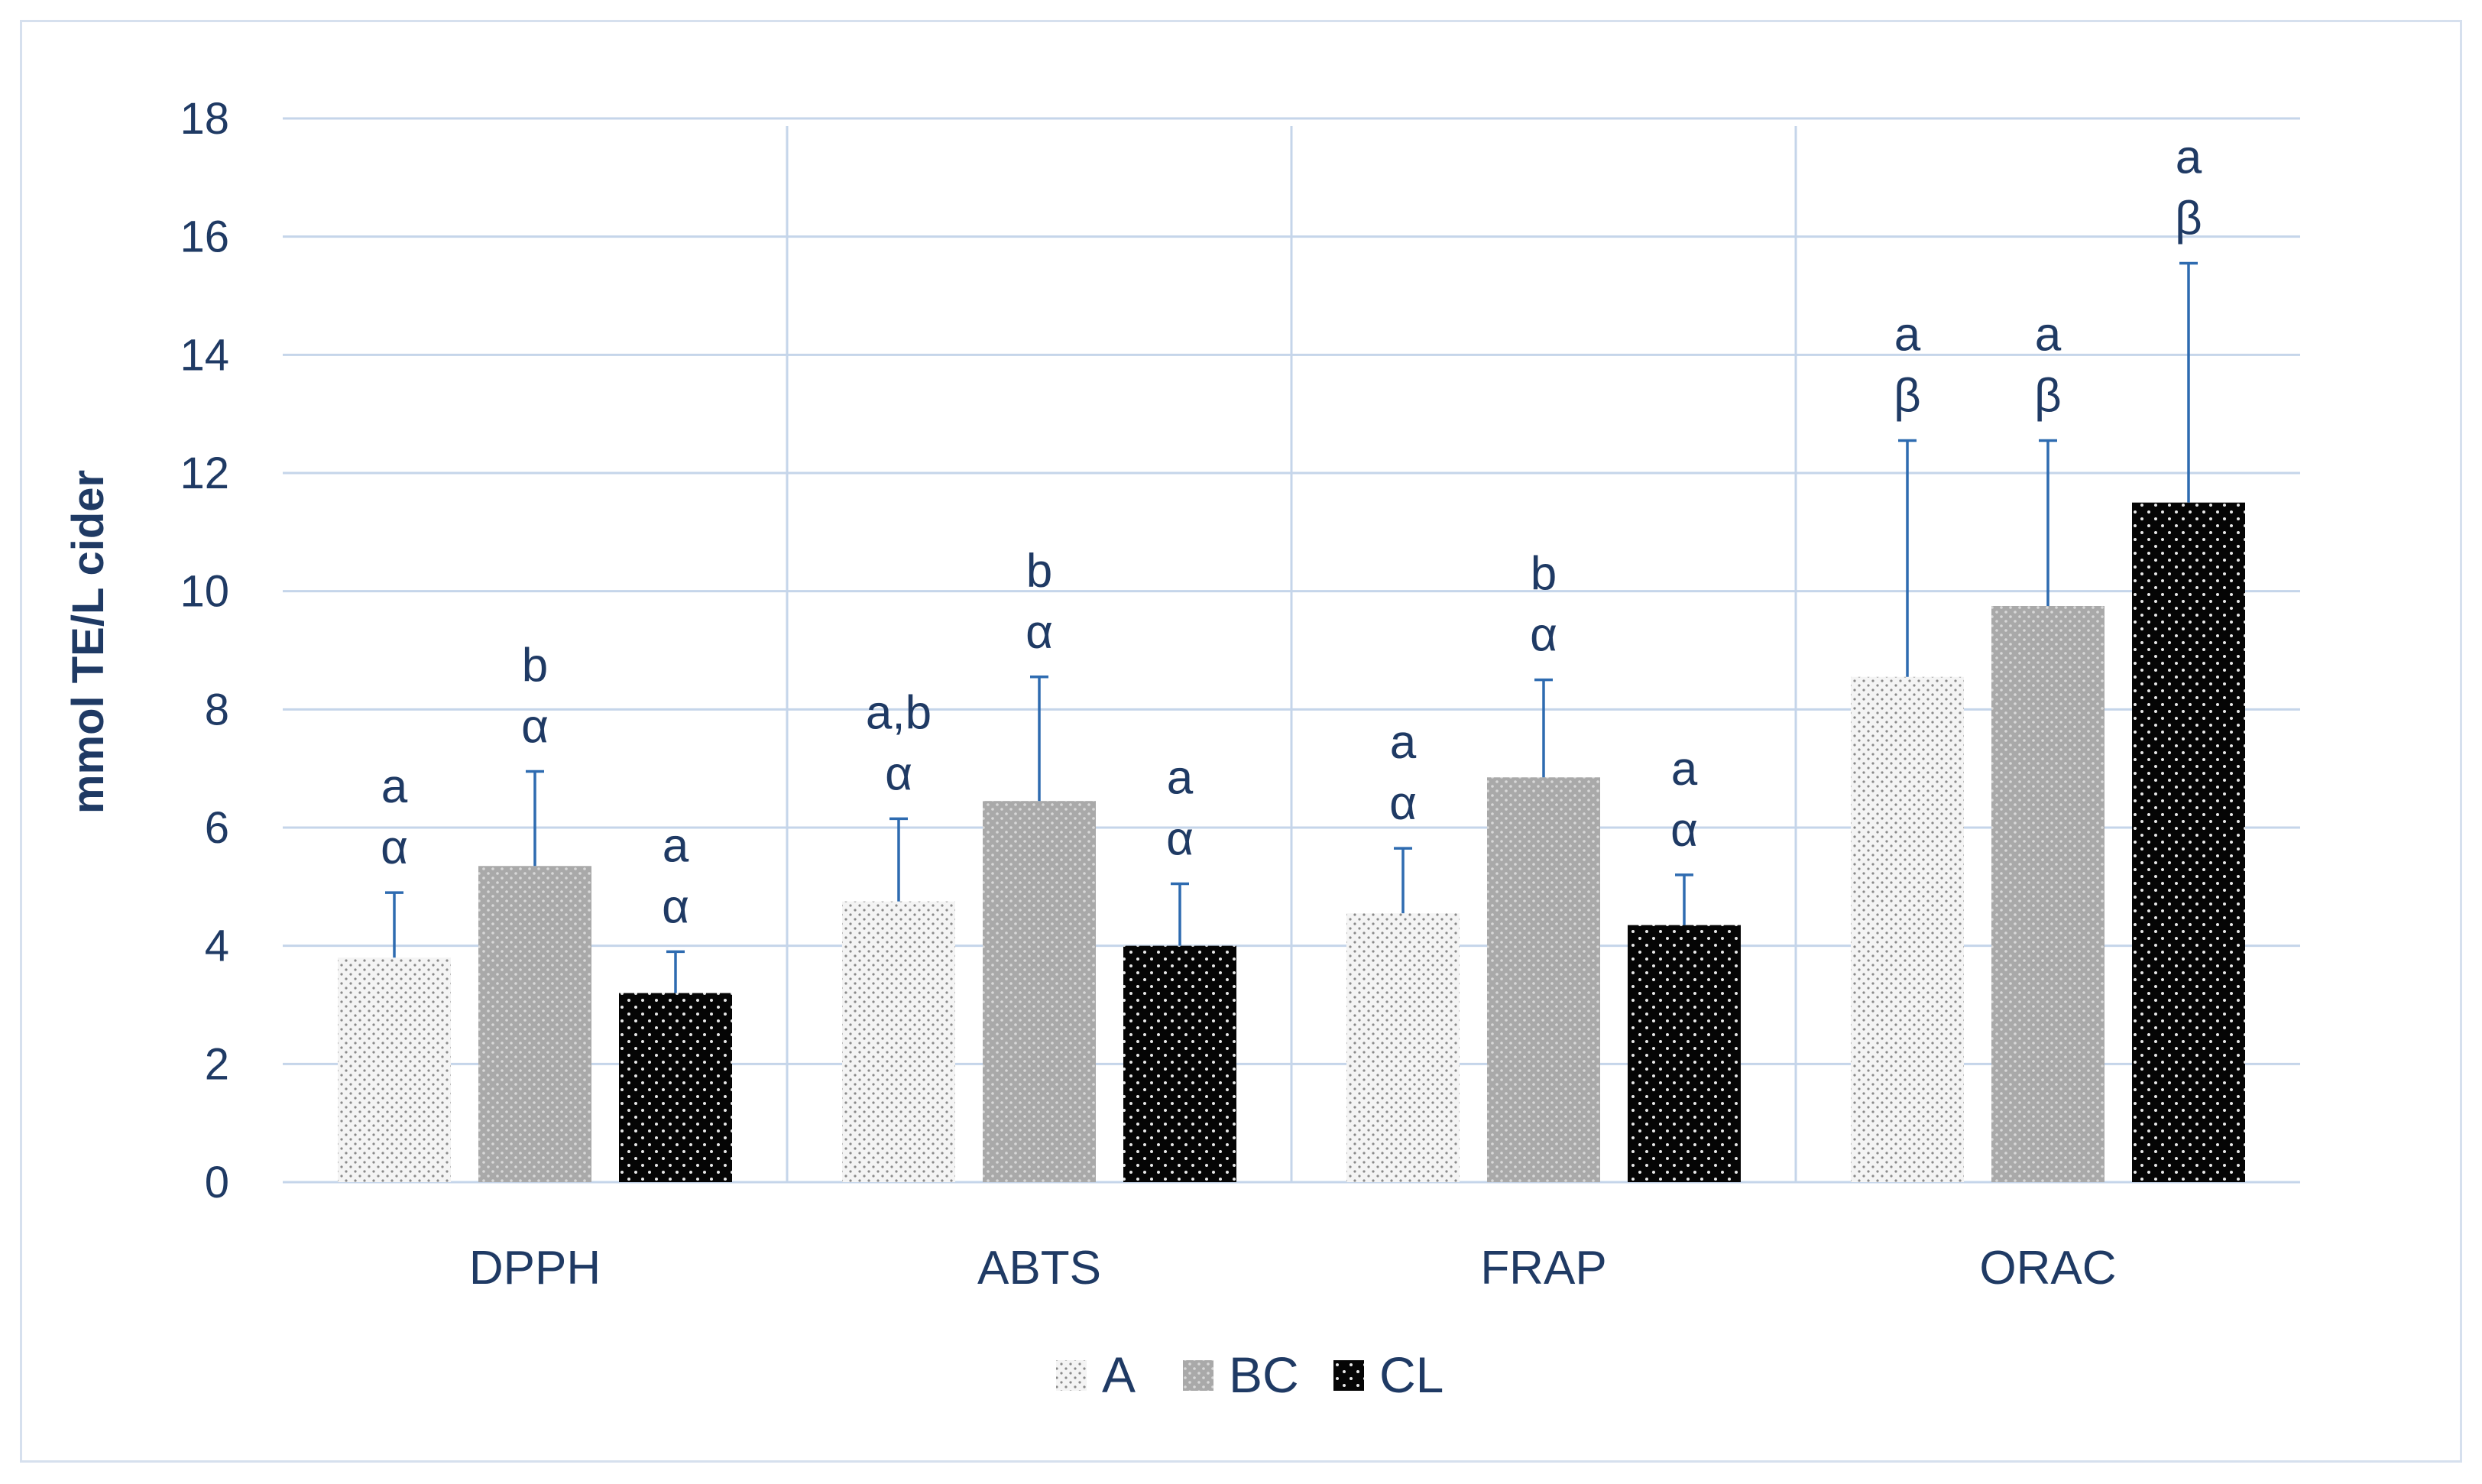  Describe the element at coordinates (204, 592) in the screenshot. I see `y-tick-label: 10` at that location.